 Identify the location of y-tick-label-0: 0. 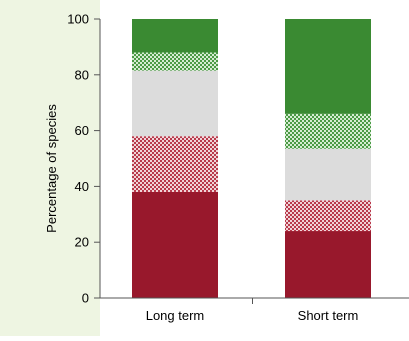
(85, 298).